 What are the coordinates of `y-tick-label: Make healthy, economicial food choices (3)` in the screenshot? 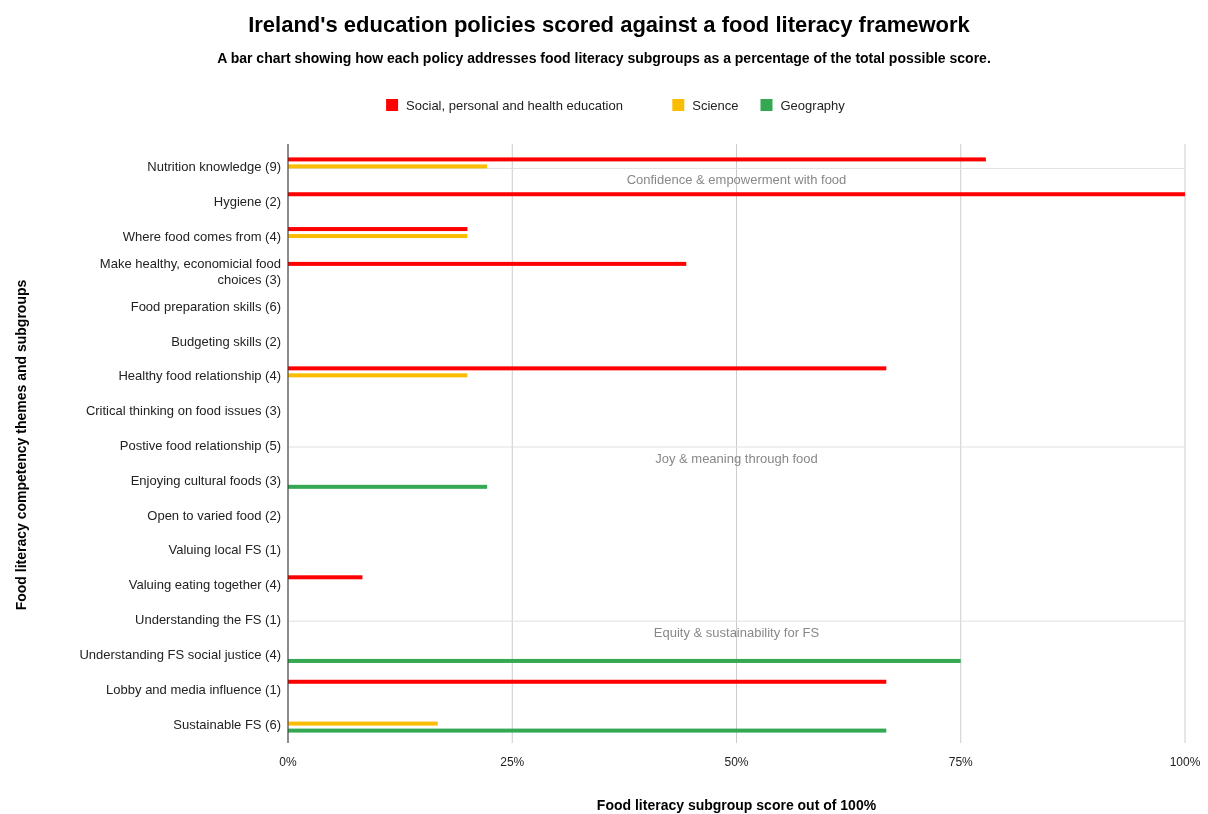 It's located at (190, 271).